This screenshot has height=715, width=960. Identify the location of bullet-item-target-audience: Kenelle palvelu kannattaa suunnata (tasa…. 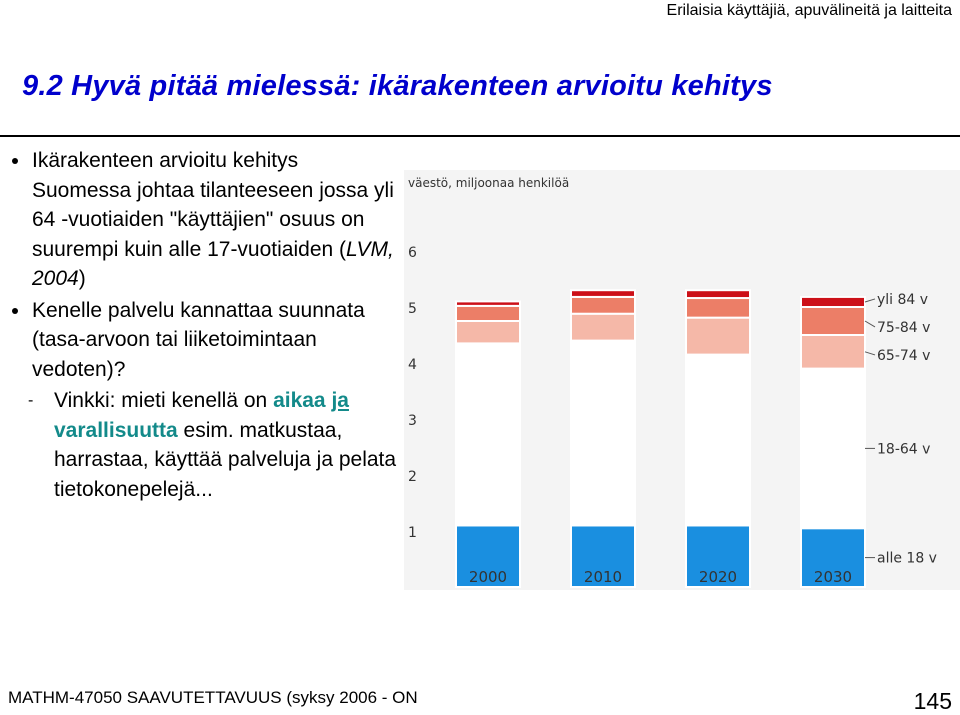
(205, 340).